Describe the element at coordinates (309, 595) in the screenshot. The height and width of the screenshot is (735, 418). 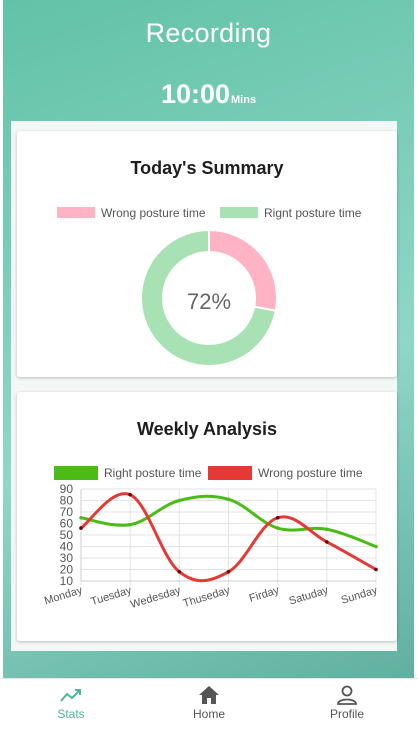
I see `x-tick-label: Satuday` at that location.